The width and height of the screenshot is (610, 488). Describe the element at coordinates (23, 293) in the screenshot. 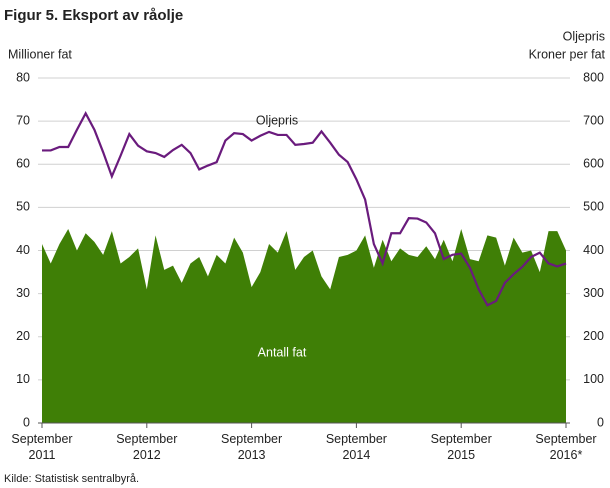

I see `y-tick-label: 30` at that location.